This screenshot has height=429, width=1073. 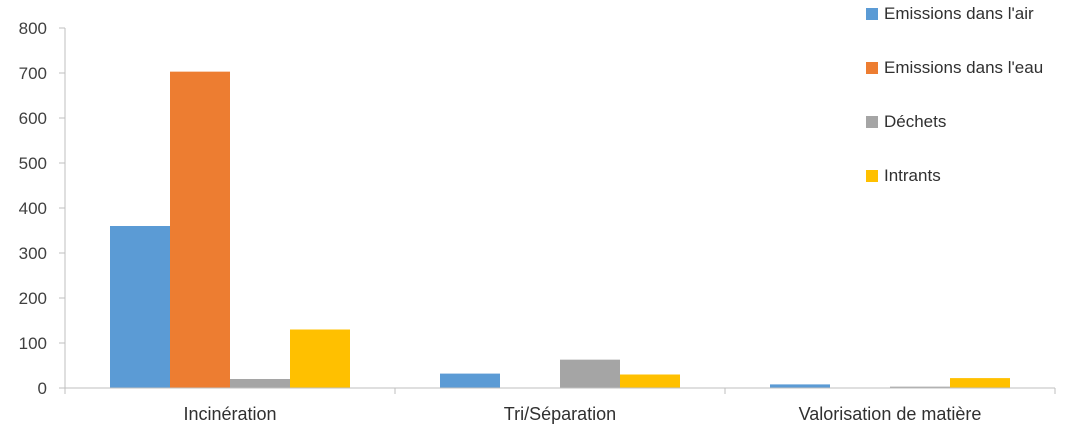 I want to click on y-tick-label: 500, so click(x=33, y=163).